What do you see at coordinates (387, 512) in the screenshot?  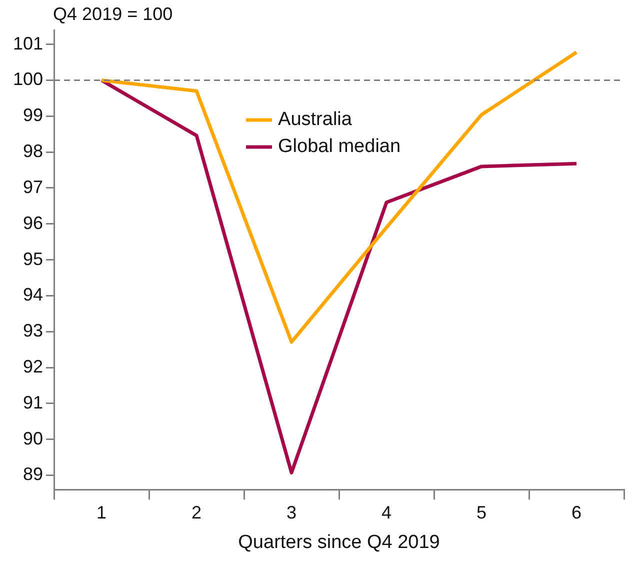 I see `x-tick-label: 4` at bounding box center [387, 512].